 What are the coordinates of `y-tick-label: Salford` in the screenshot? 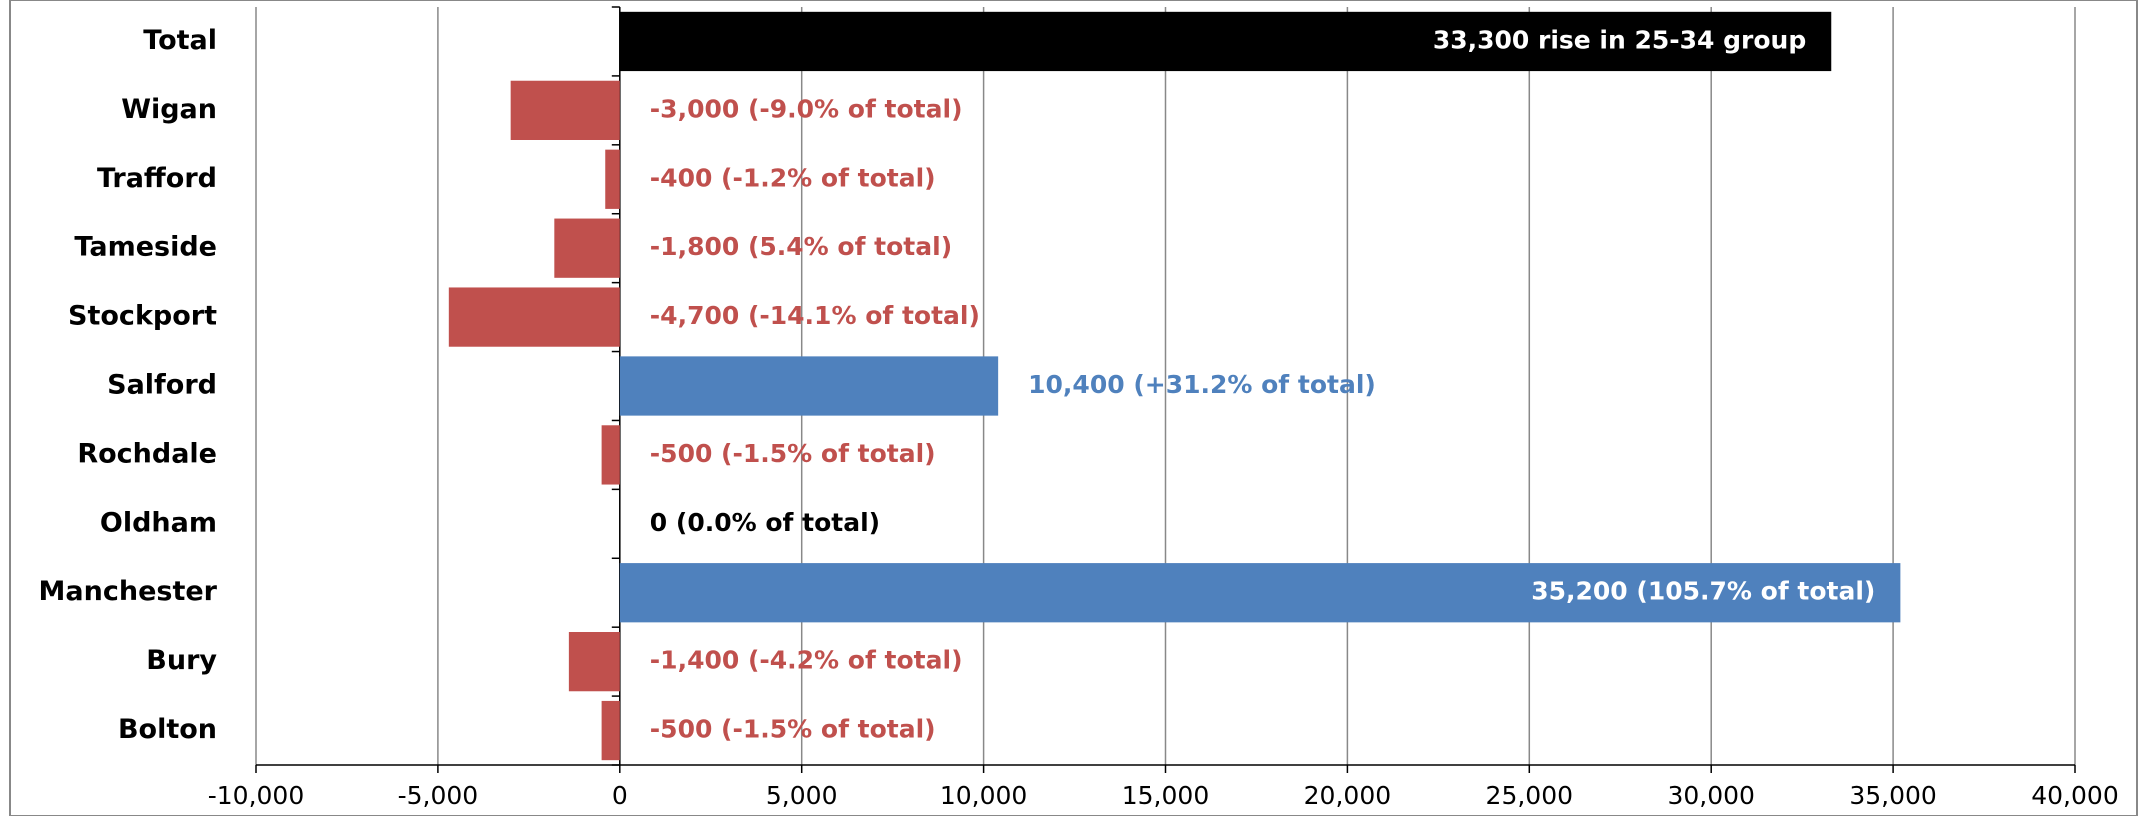 It's located at (162, 385).